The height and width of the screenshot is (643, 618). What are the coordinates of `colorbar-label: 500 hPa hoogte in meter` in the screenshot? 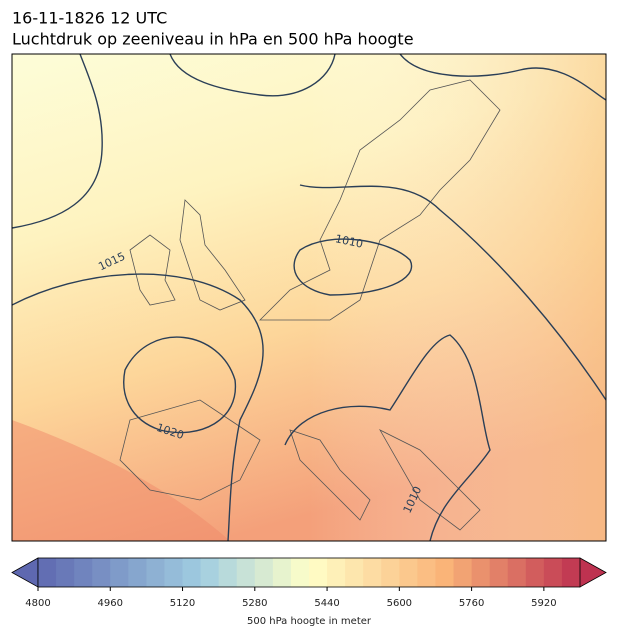 It's located at (309, 621).